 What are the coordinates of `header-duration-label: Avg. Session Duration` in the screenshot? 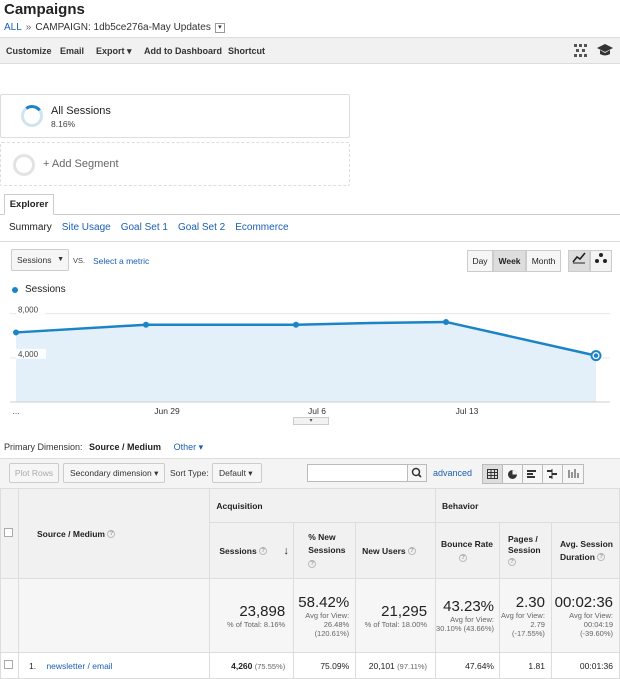 It's located at (586, 550).